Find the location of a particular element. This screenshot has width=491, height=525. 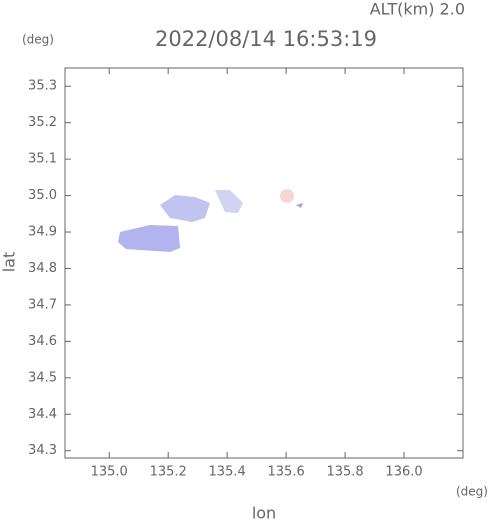

x-tick-label: 135.0 is located at coordinates (109, 472).